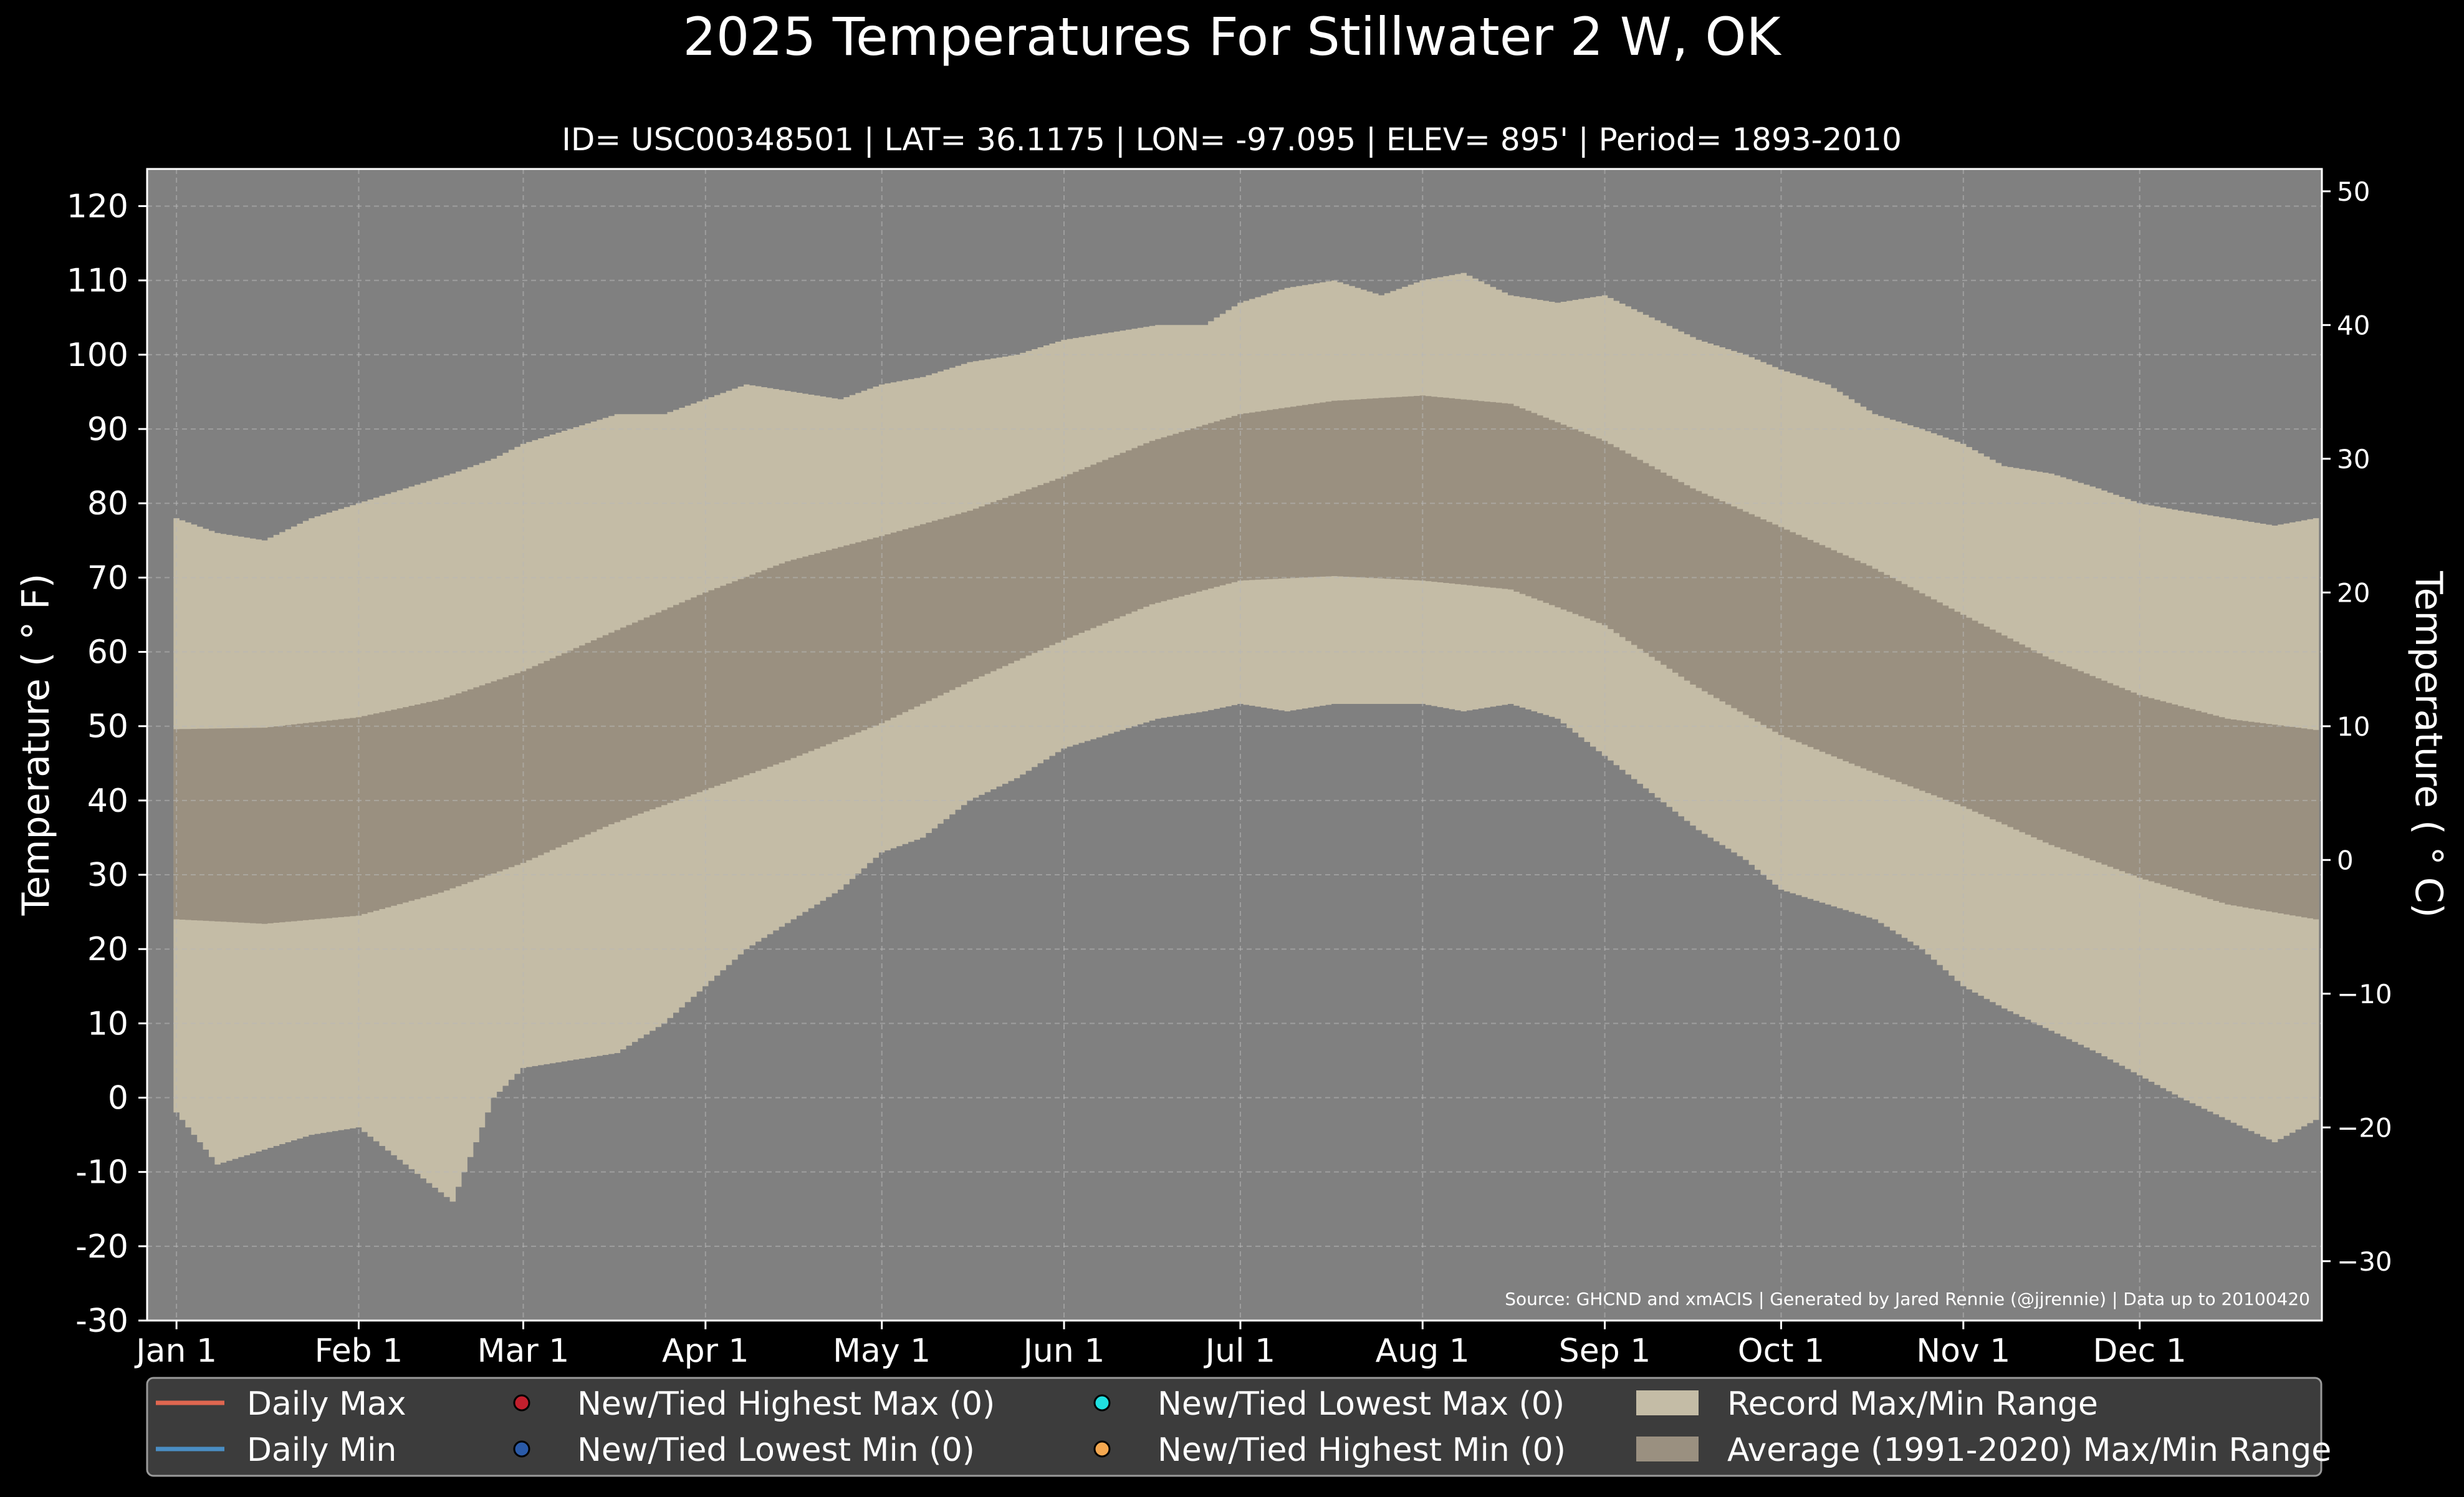 This screenshot has height=1497, width=2464. I want to click on y-axis-right: −30 −20 −10 0 10 20 30 40 50, so click(2357, 726).